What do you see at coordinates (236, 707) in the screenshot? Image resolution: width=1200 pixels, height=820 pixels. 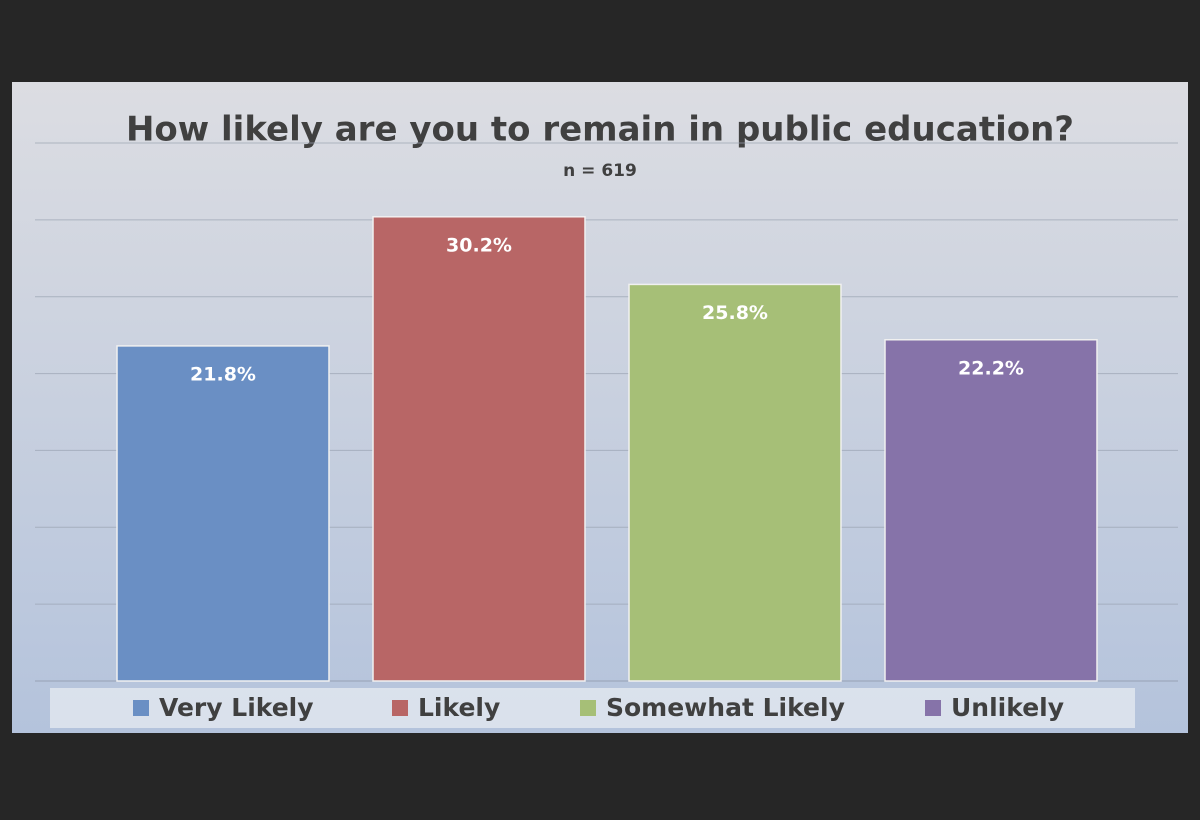 I see `legend-label: Very Likely` at bounding box center [236, 707].